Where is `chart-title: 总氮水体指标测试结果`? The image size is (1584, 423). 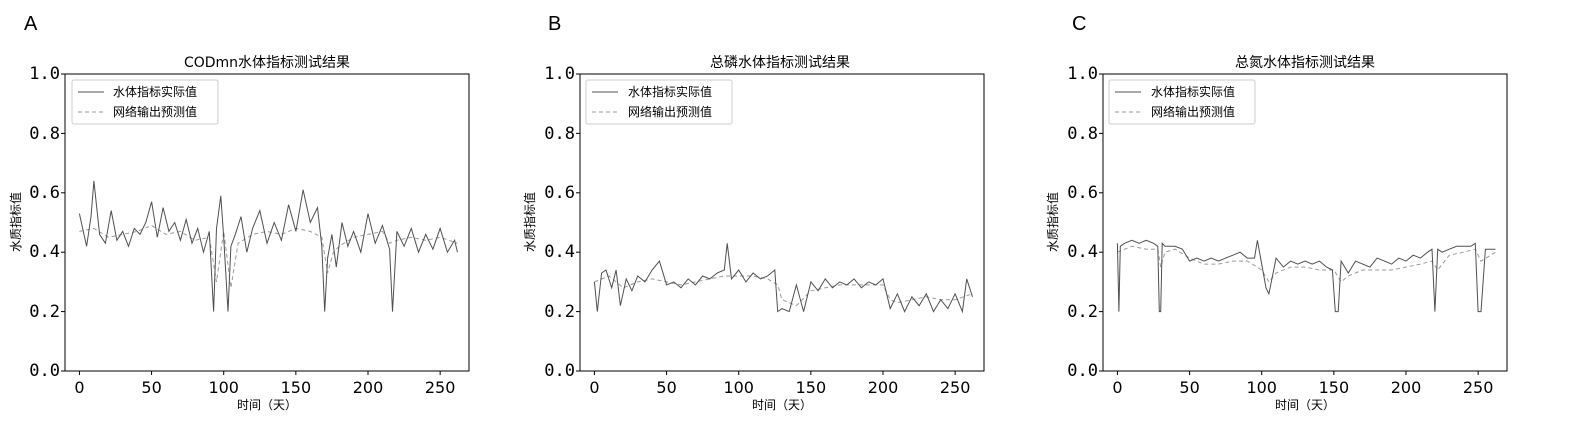 chart-title: 总氮水体指标测试结果 is located at coordinates (1305, 63).